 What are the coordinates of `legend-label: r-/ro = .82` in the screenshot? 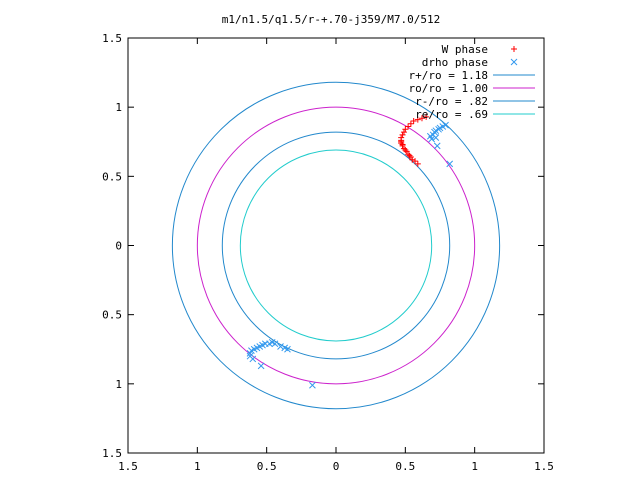 It's located at (451, 101).